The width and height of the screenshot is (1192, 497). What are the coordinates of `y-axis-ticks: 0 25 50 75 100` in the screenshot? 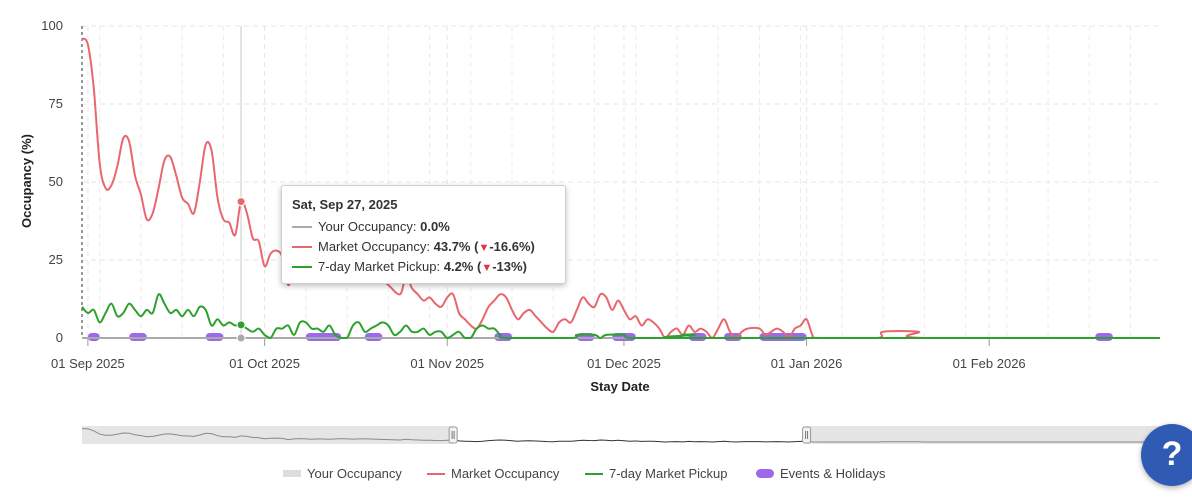 It's located at (52, 181).